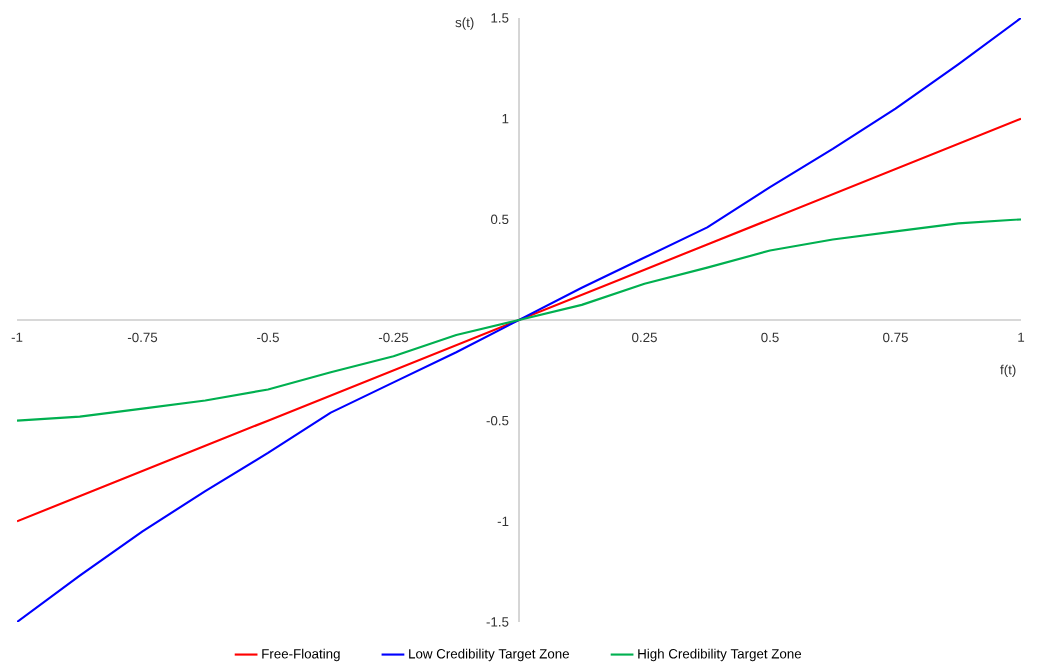 This screenshot has height=666, width=1037. What do you see at coordinates (499, 219) in the screenshot?
I see `y-tick-label: 0.5` at bounding box center [499, 219].